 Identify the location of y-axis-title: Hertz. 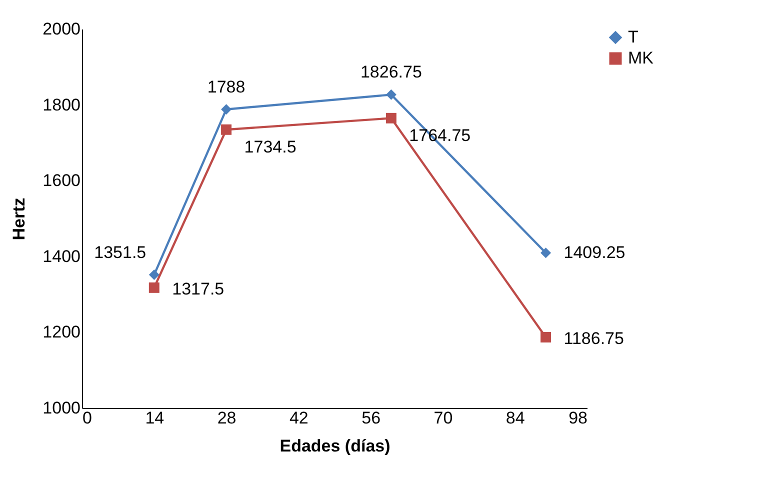
(19, 219).